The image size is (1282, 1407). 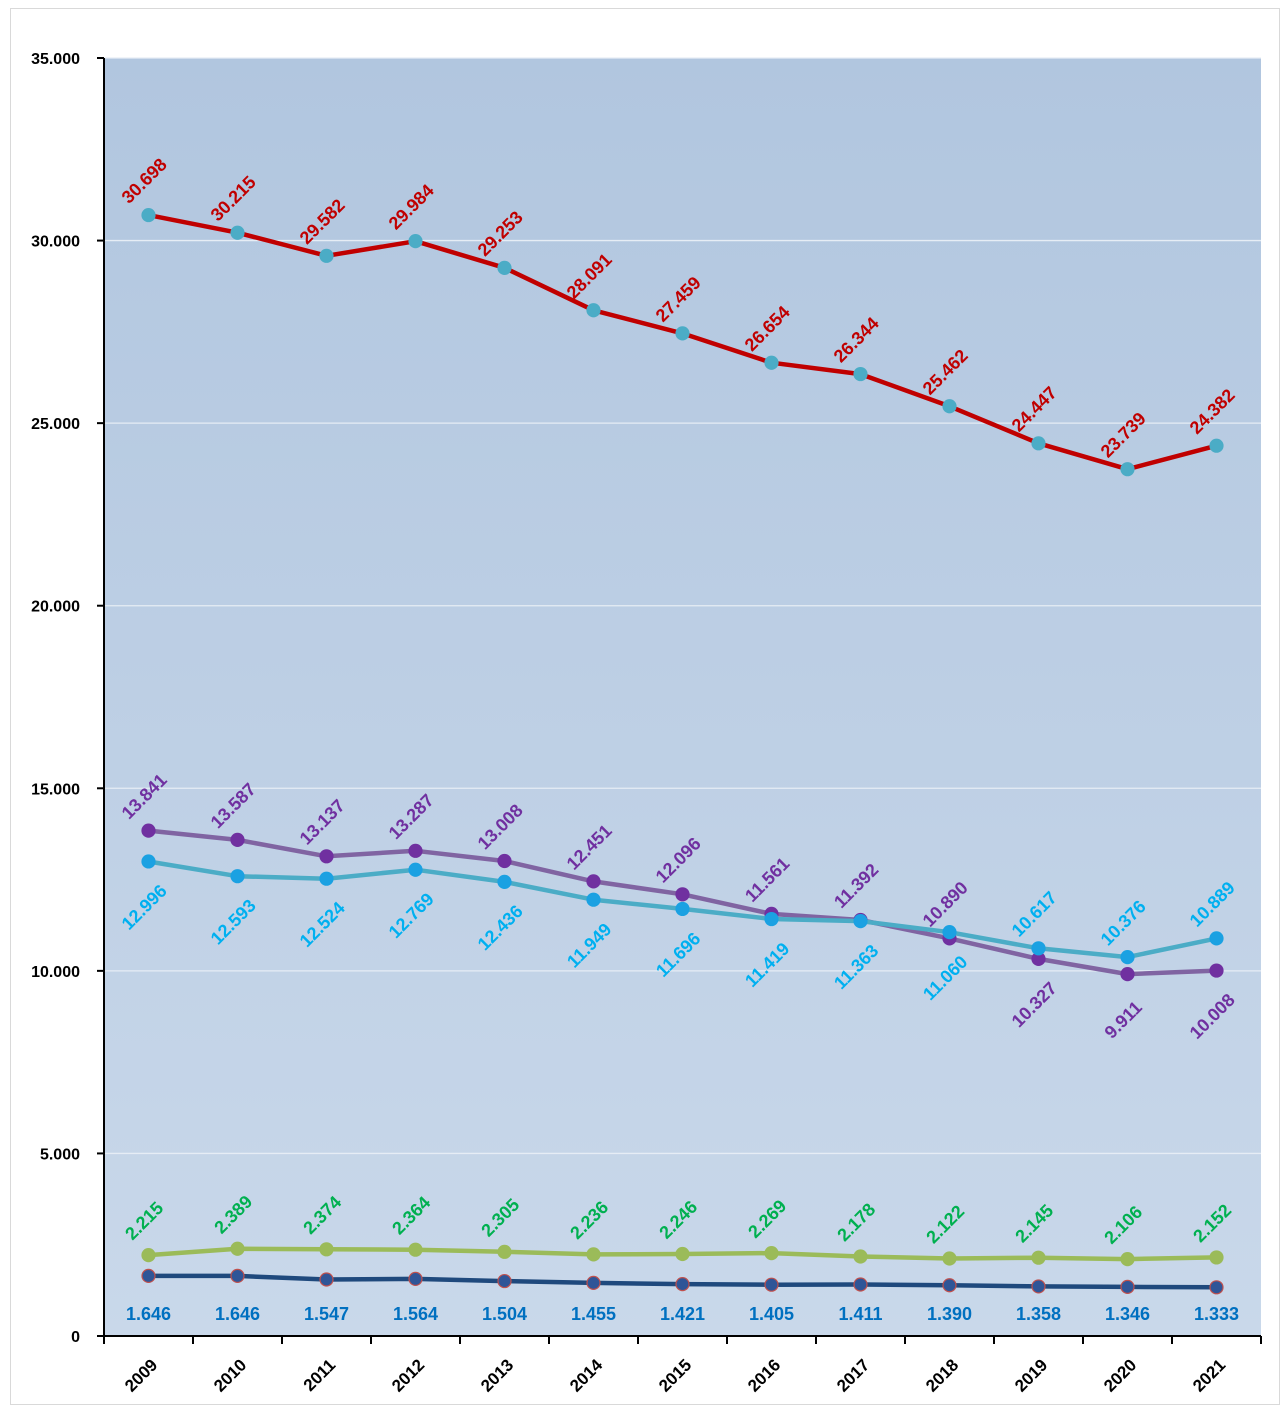 What do you see at coordinates (504, 1314) in the screenshot?
I see `data-label: 1.504` at bounding box center [504, 1314].